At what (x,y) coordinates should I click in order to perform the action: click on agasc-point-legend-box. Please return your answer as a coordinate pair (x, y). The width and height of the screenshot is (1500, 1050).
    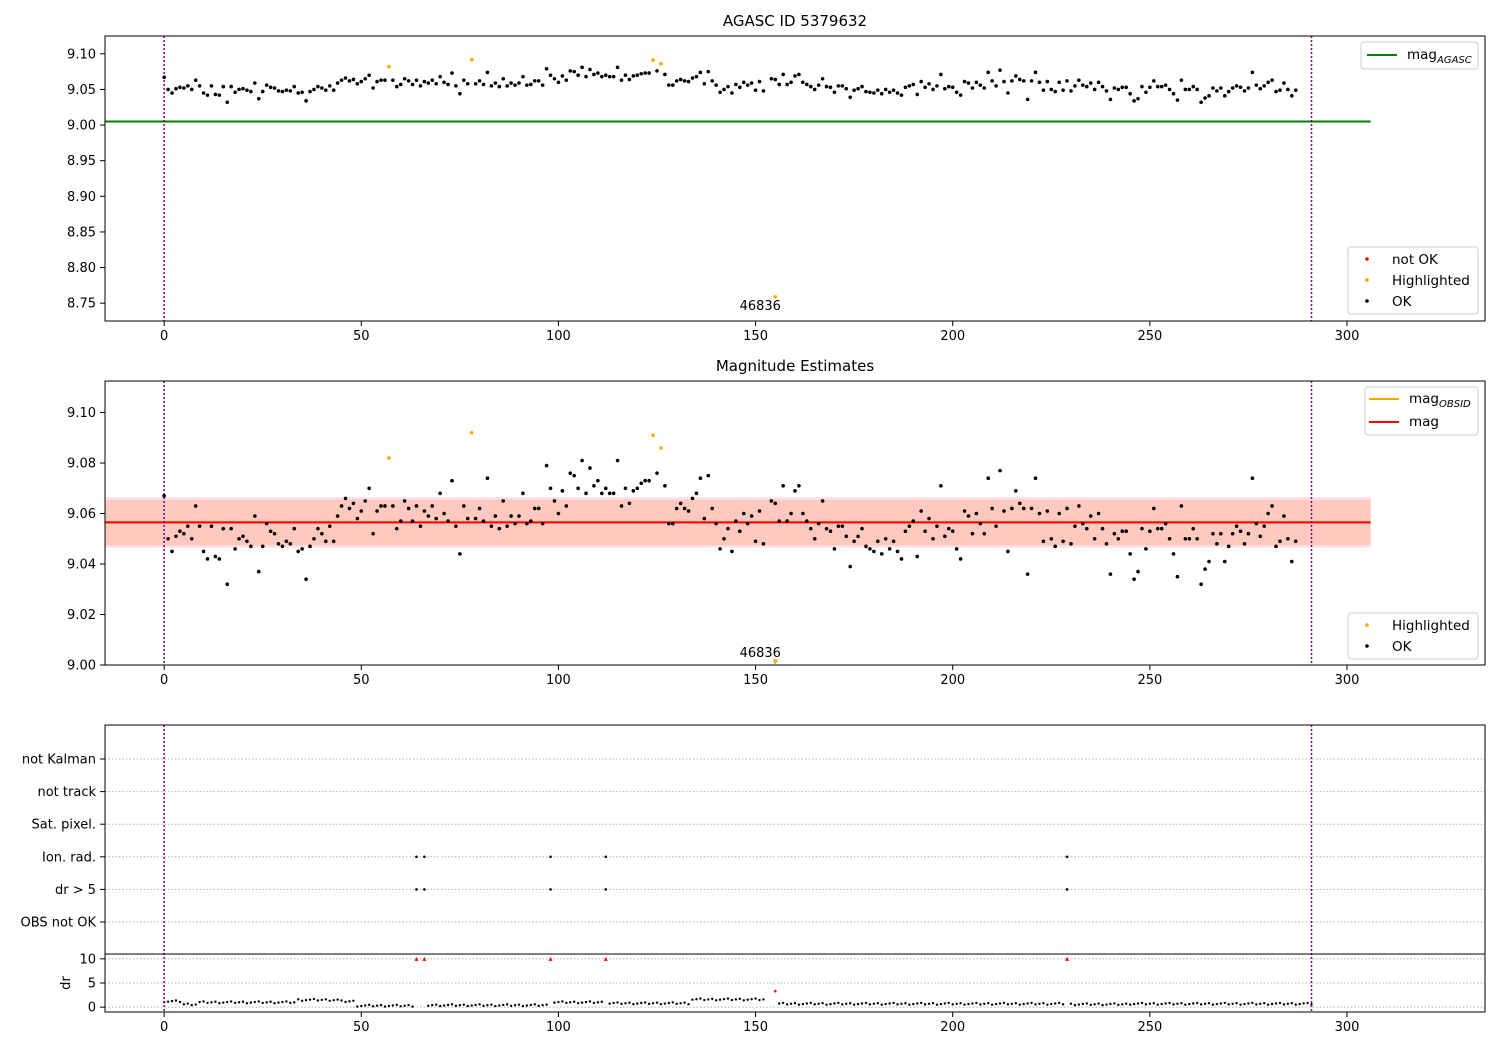
    Looking at the image, I should click on (1413, 280).